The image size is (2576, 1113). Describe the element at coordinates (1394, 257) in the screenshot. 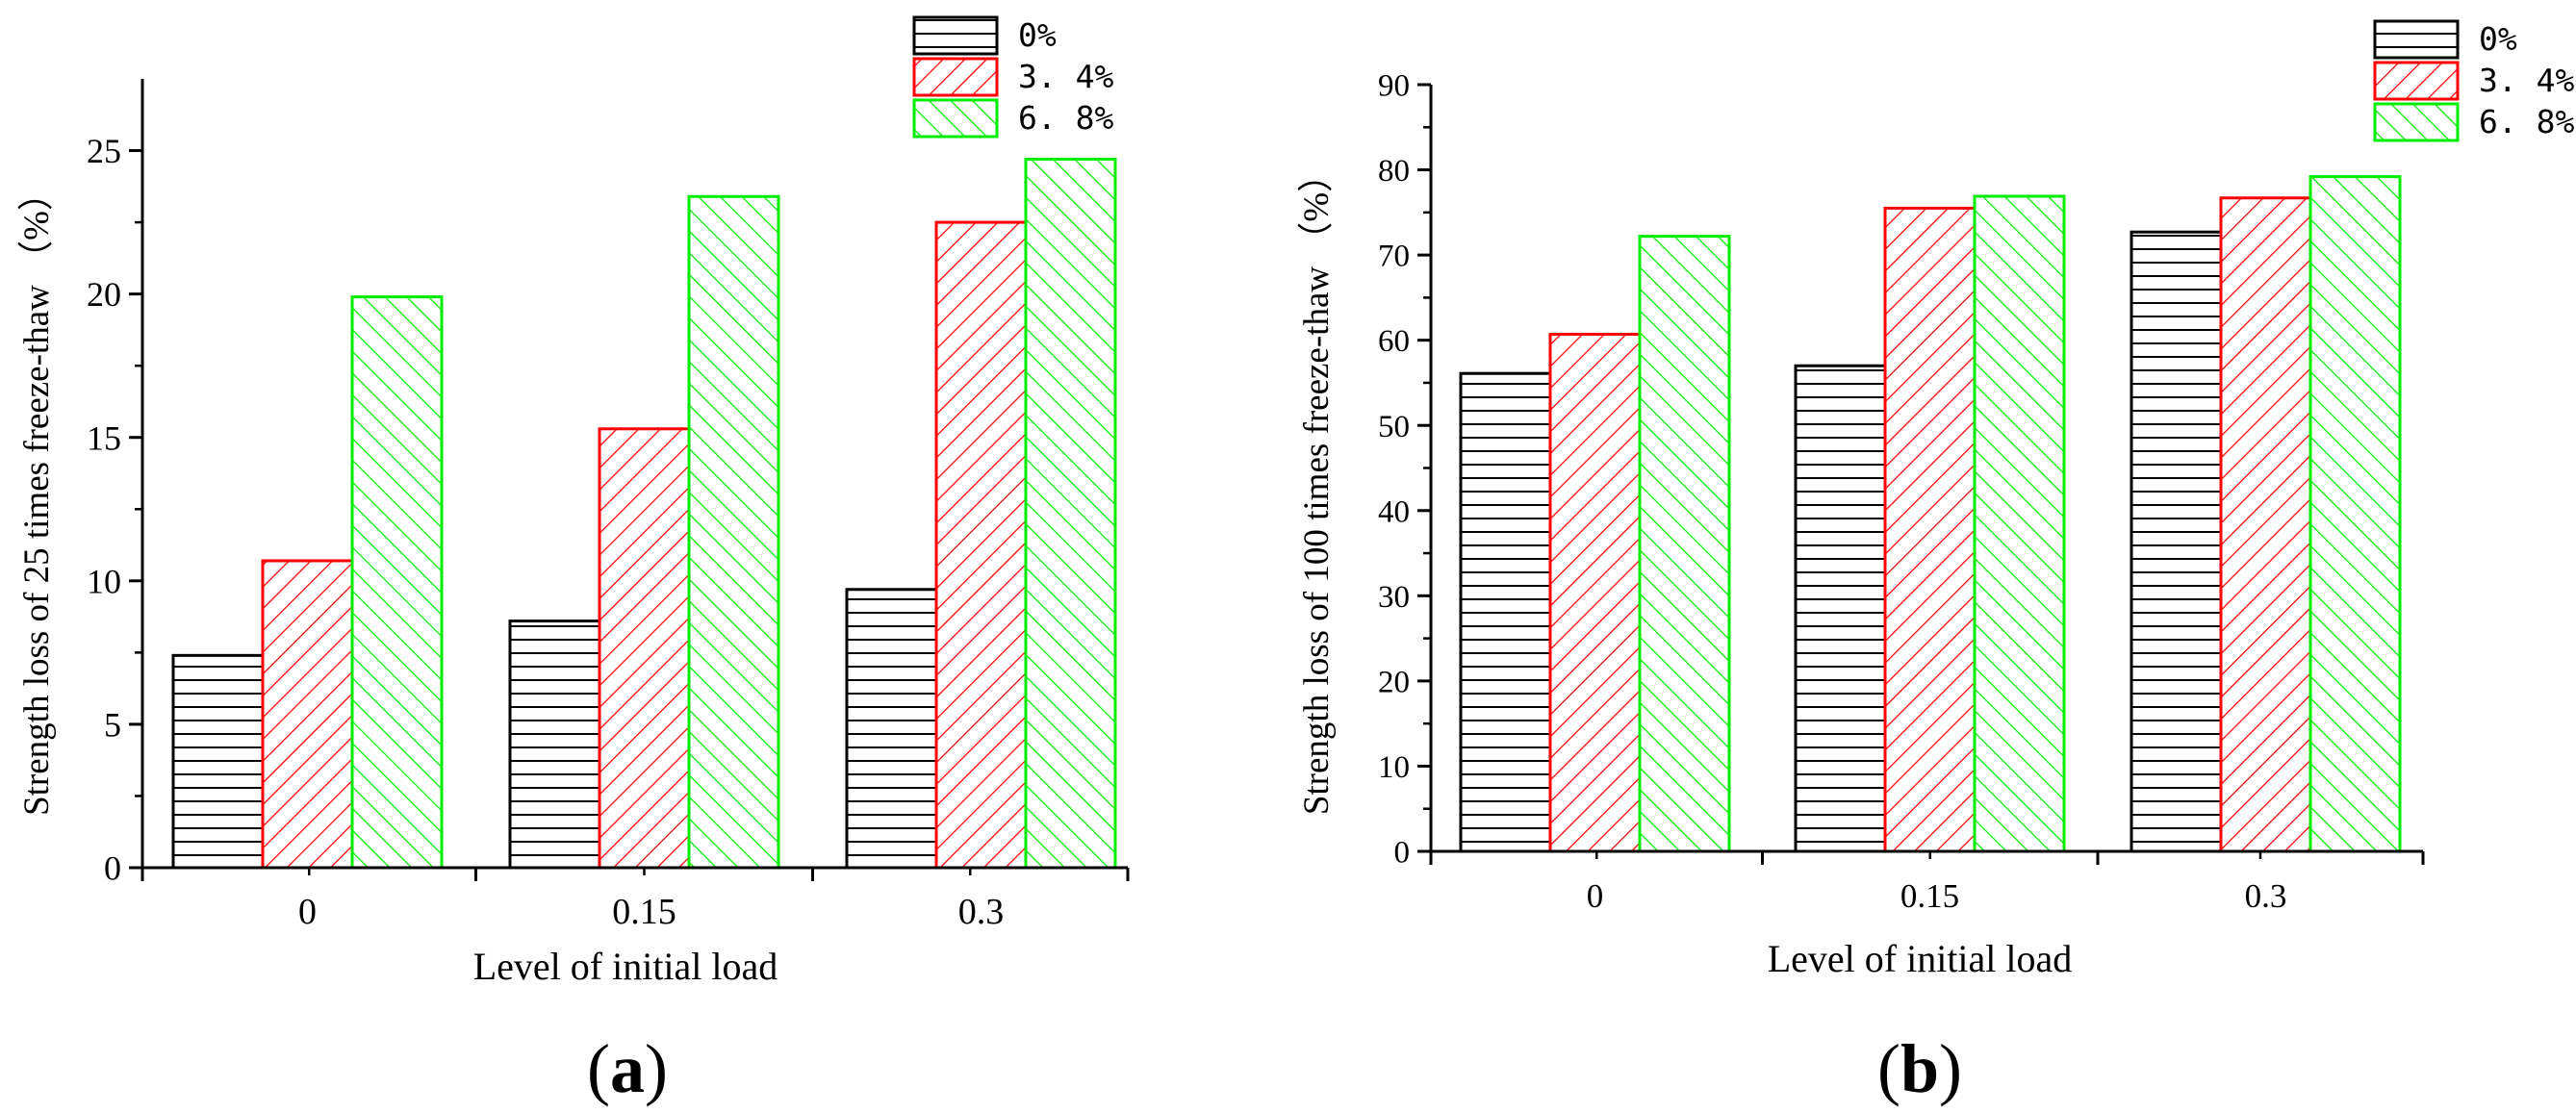

I see `y-tick-label-b-7: 70` at that location.